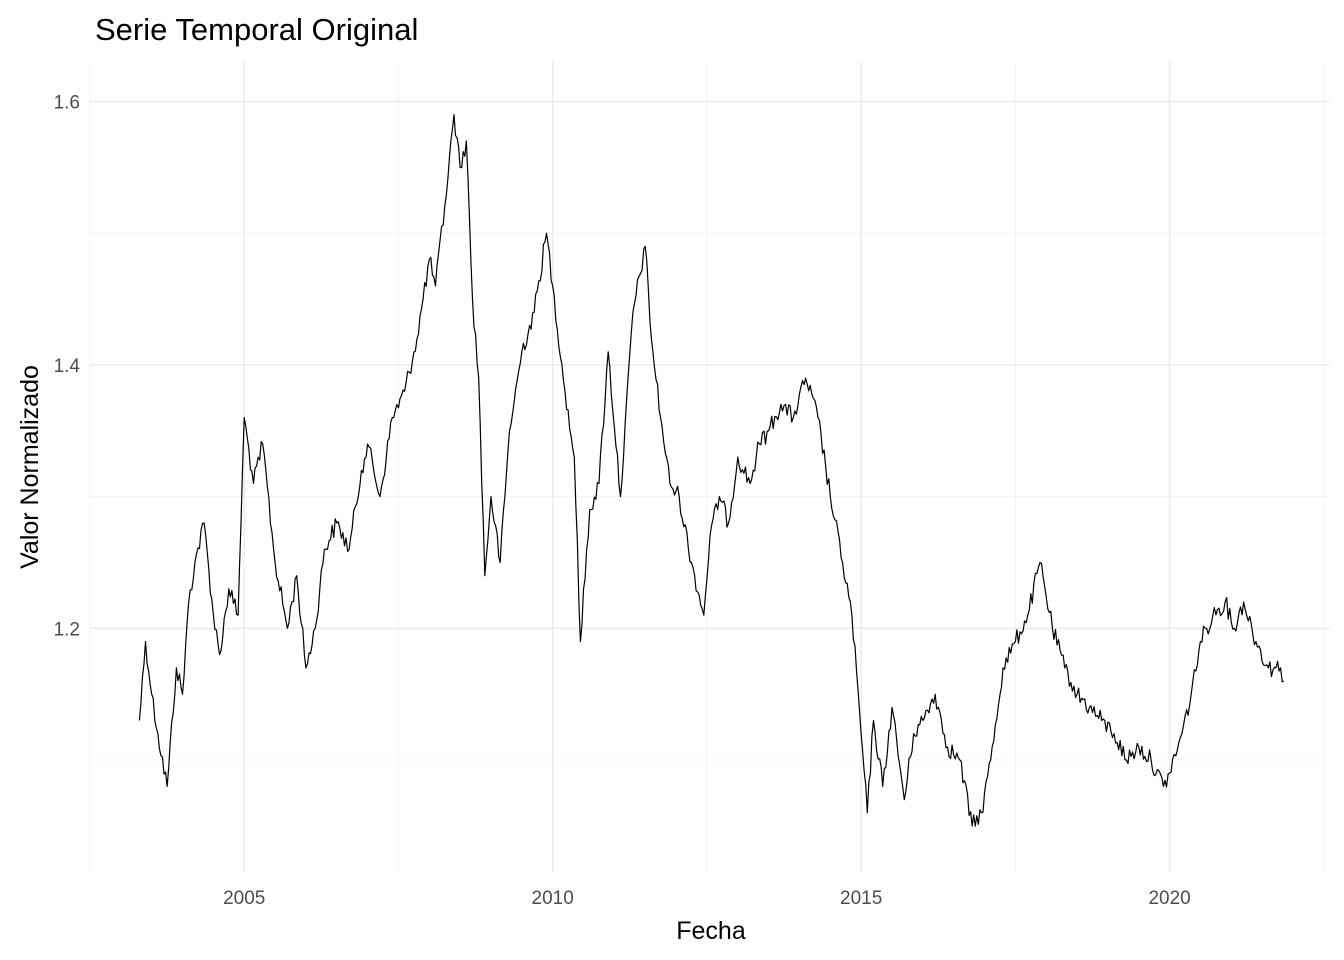  What do you see at coordinates (67, 103) in the screenshot?
I see `y-tick-label: 1.6` at bounding box center [67, 103].